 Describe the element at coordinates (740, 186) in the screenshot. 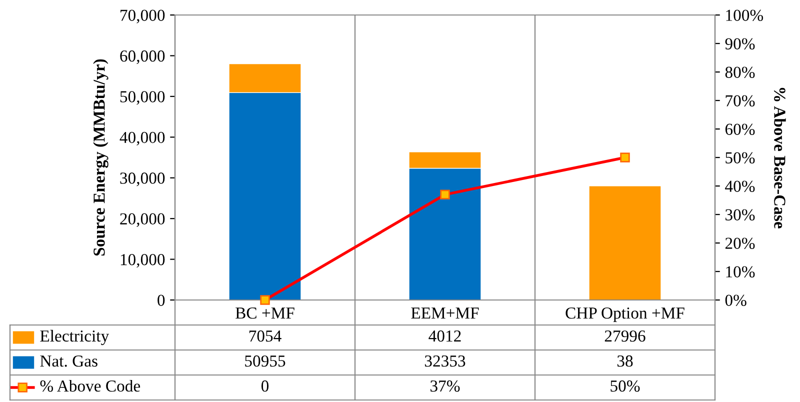

I see `y2-tick-label: 40%` at that location.